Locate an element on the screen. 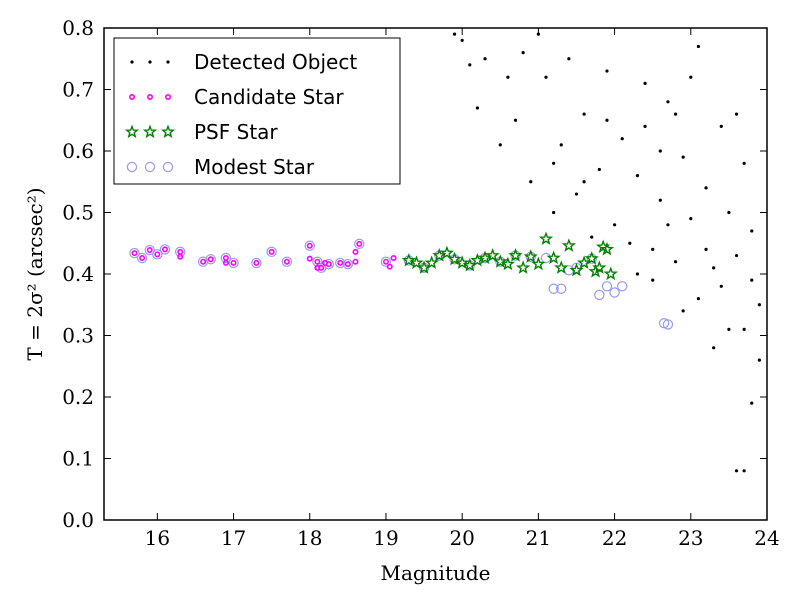  legend-item-detected-object: Detected Object is located at coordinates (243, 62).